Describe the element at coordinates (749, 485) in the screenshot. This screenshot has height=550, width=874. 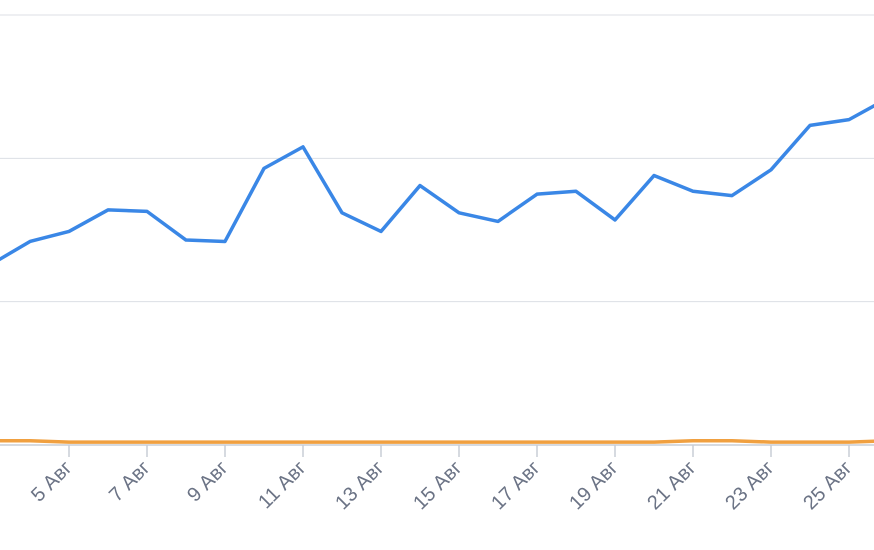
I see `x-tick-label: 23 Авг` at that location.